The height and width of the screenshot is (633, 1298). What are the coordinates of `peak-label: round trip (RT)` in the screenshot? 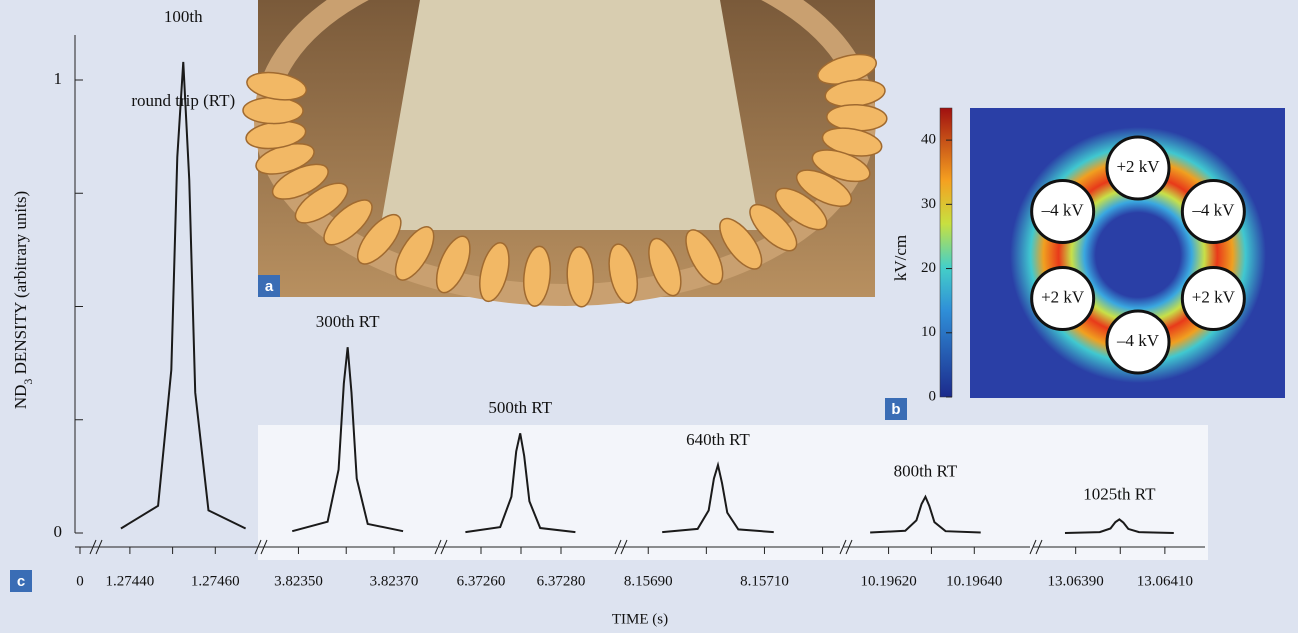 It's located at (183, 100).